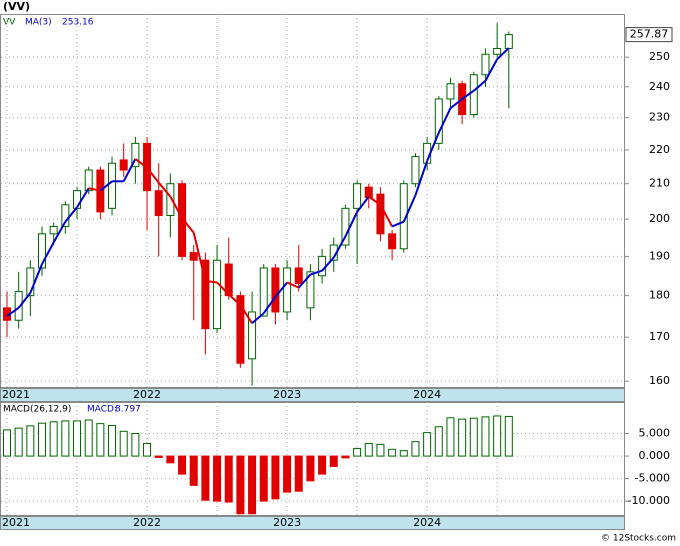  I want to click on legend-ma: MA(3), so click(38, 23).